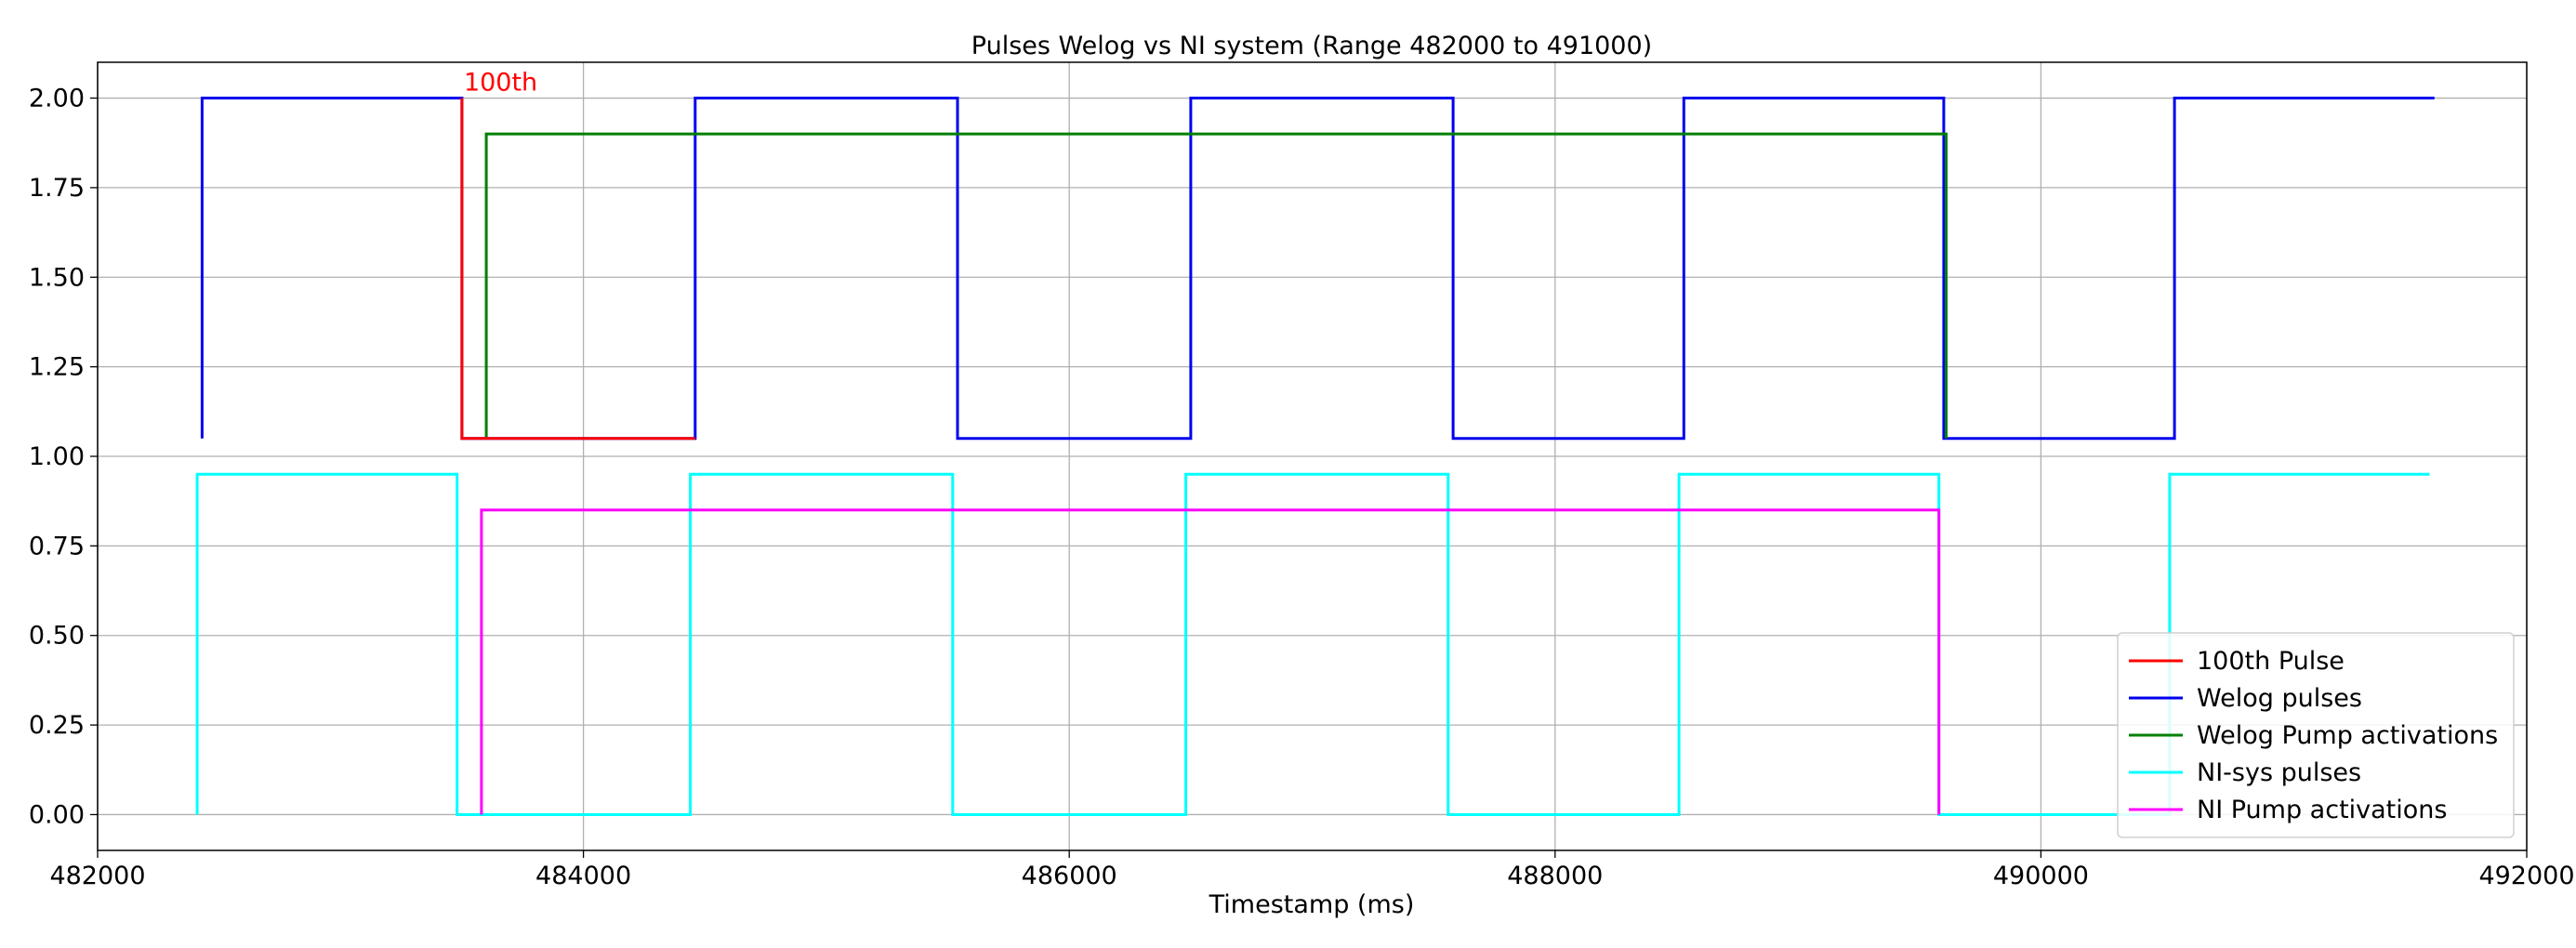 The width and height of the screenshot is (2576, 948). I want to click on y-tick-label: 1.75, so click(57, 188).